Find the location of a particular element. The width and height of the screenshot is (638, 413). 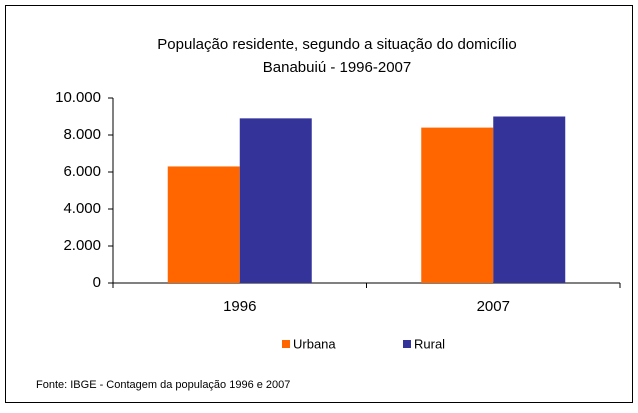

legend-label: Urbana is located at coordinates (314, 343).